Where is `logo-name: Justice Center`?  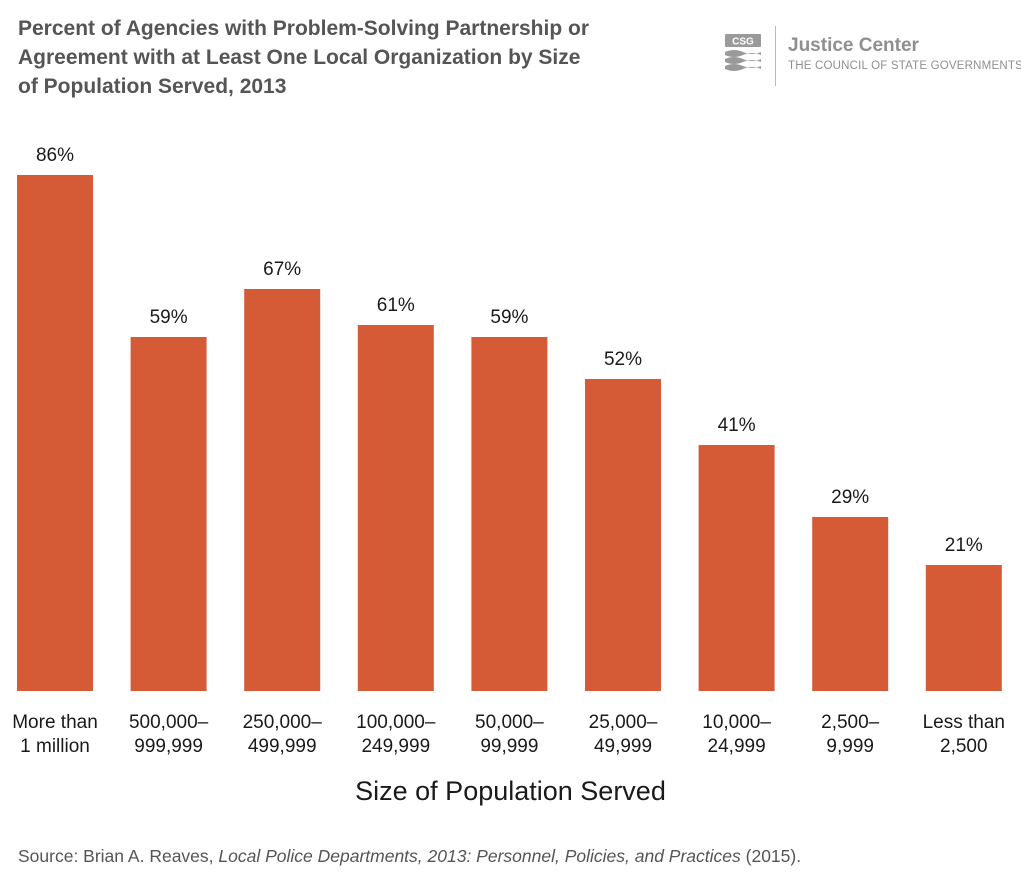
logo-name: Justice Center is located at coordinates (853, 45).